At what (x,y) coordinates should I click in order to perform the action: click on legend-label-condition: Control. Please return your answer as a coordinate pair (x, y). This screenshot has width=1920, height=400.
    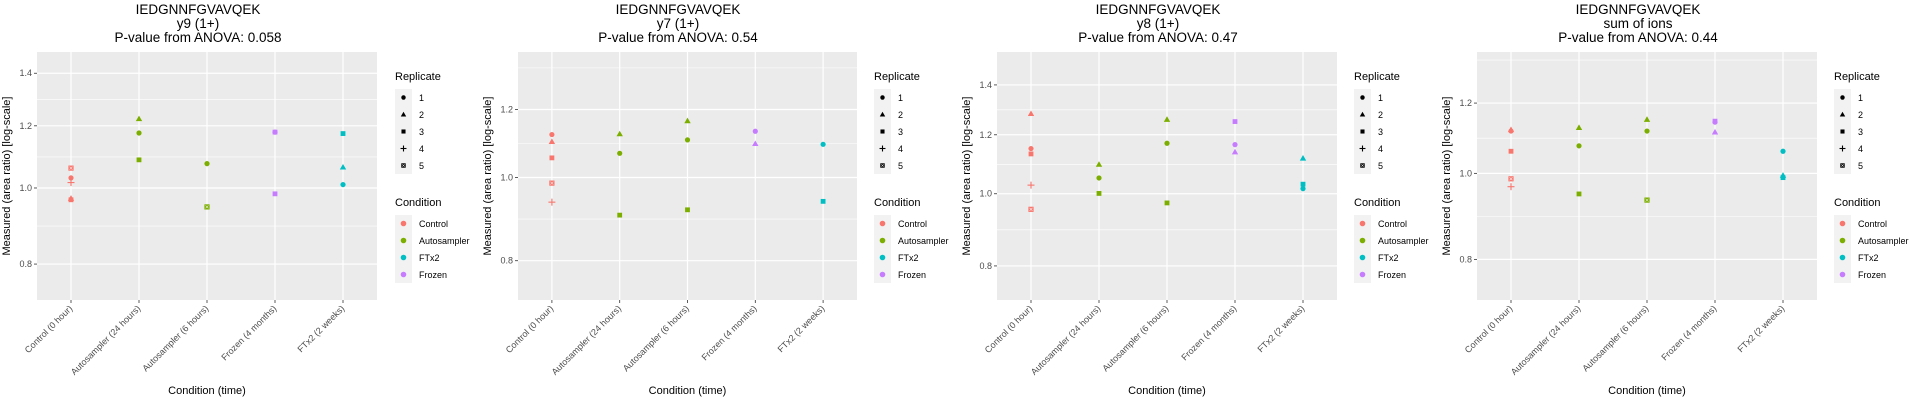
    Looking at the image, I should click on (912, 224).